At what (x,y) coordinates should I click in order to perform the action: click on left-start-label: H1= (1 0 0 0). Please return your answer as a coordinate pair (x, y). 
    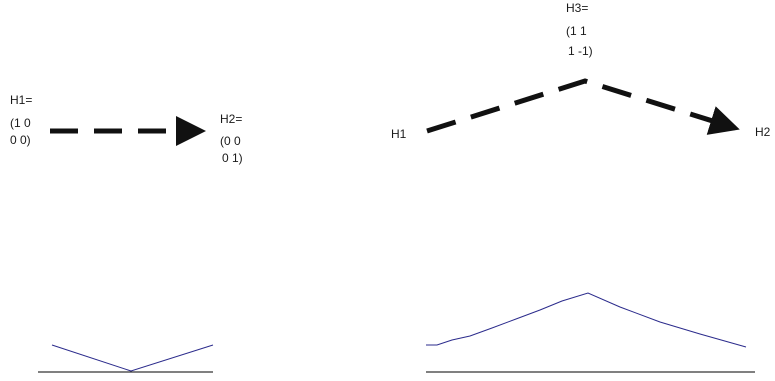
    Looking at the image, I should click on (21, 120).